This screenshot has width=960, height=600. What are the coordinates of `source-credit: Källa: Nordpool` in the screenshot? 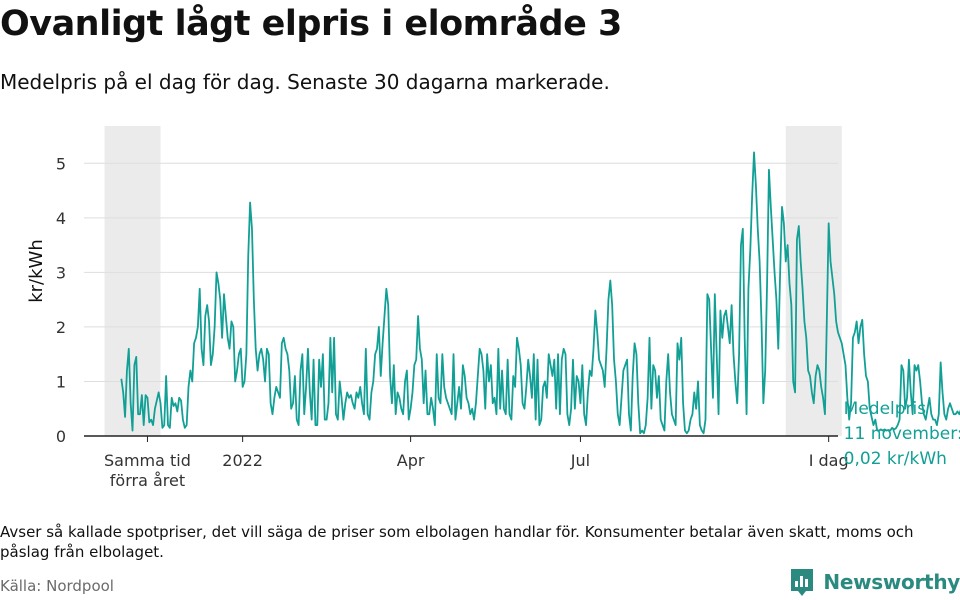 It's located at (57, 586).